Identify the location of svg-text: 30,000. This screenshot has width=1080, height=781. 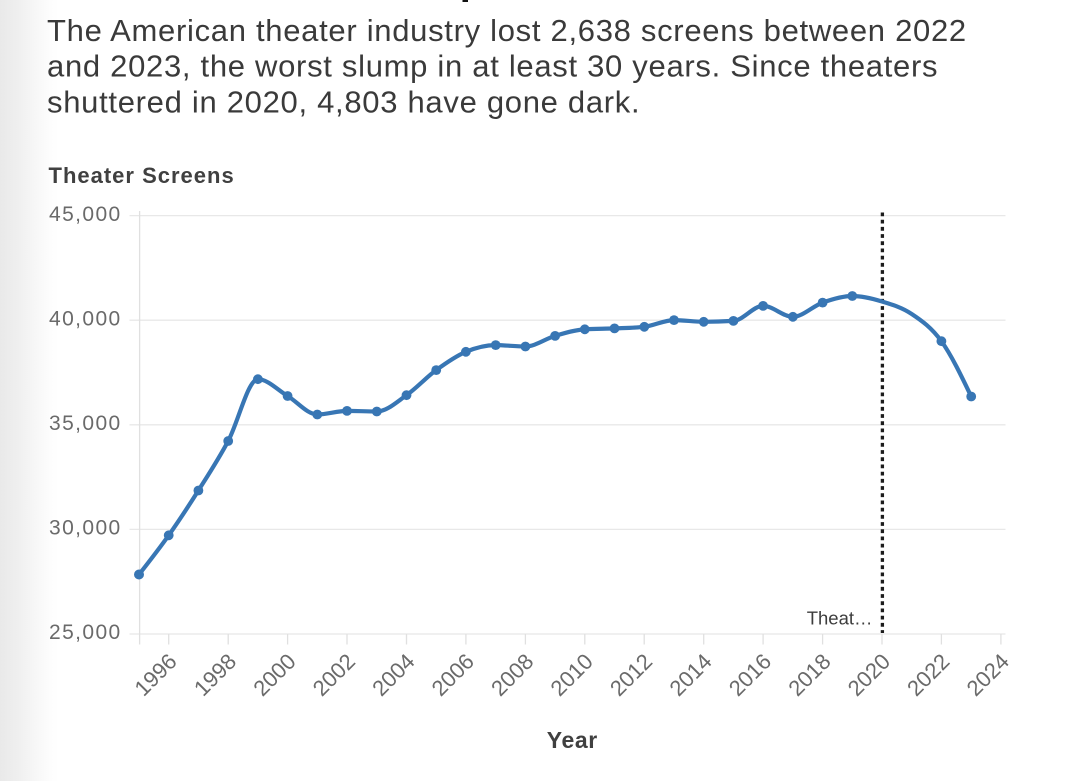
(85, 528).